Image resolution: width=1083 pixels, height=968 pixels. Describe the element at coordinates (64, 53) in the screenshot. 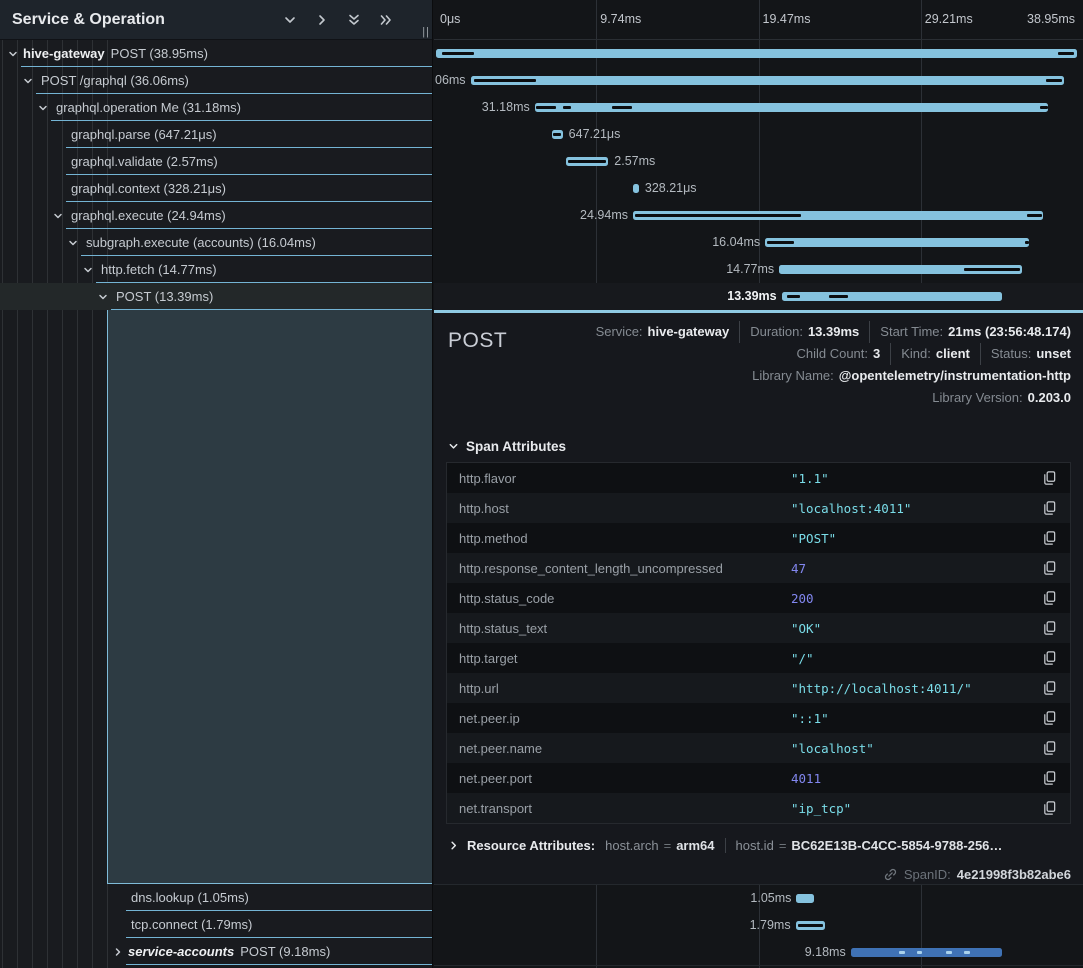

I see `service-name: hive-gateway` at that location.